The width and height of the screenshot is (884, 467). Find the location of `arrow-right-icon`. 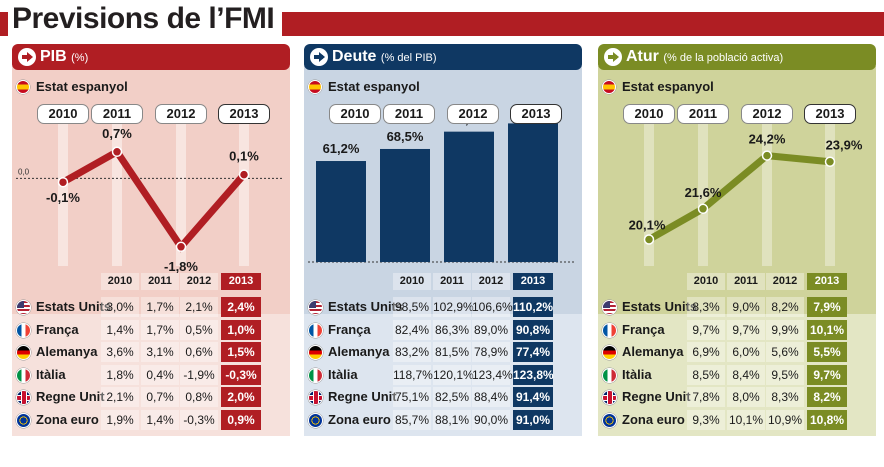

arrow-right-icon is located at coordinates (27, 57).